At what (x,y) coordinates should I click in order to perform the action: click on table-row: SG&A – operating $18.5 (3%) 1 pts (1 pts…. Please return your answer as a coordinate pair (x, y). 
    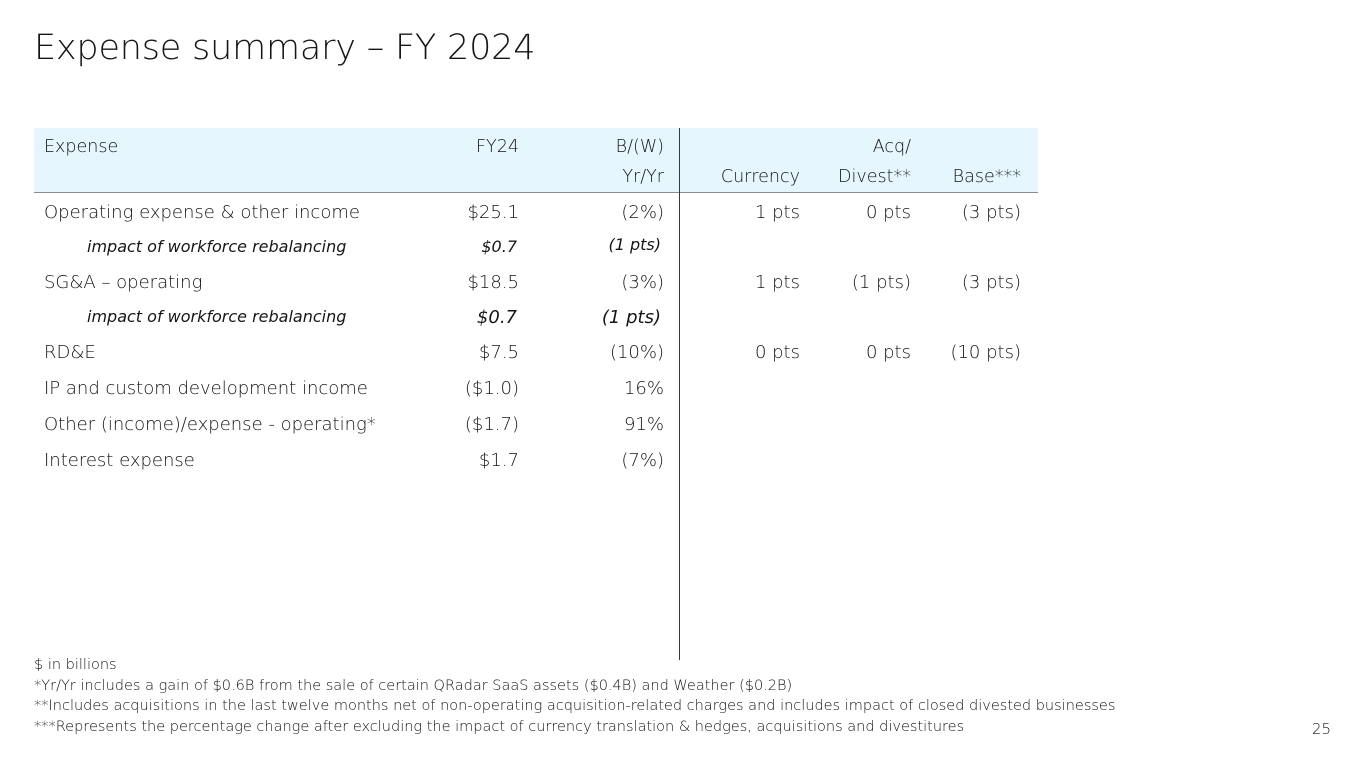
    Looking at the image, I should click on (536, 287).